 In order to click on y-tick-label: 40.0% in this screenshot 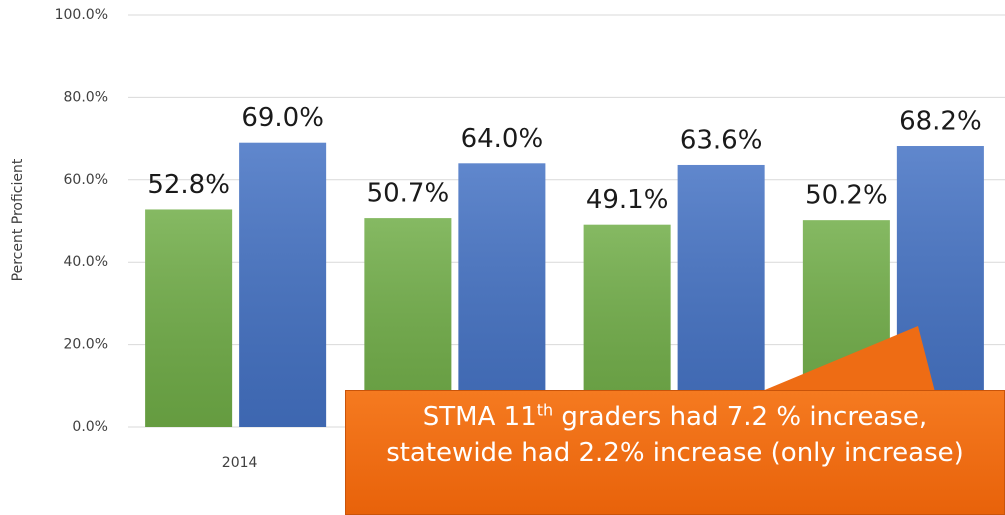, I will do `click(86, 262)`.